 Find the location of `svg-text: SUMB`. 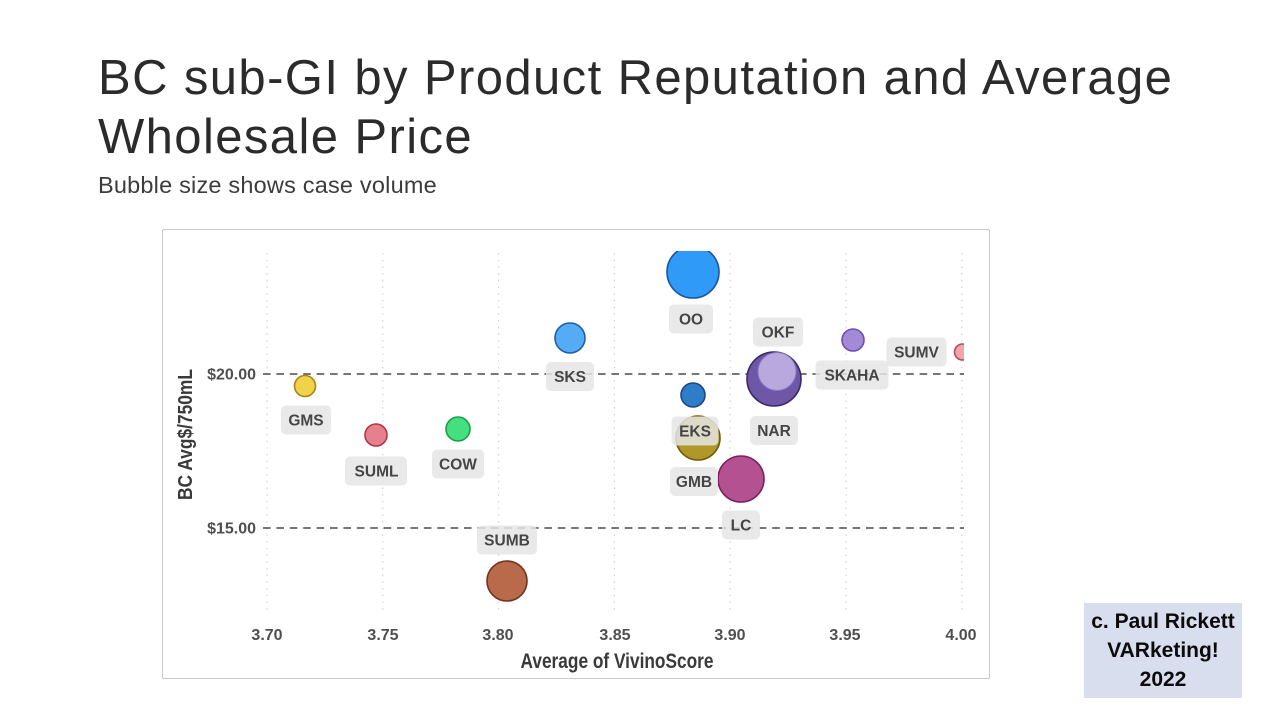

svg-text: SUMB is located at coordinates (507, 541).